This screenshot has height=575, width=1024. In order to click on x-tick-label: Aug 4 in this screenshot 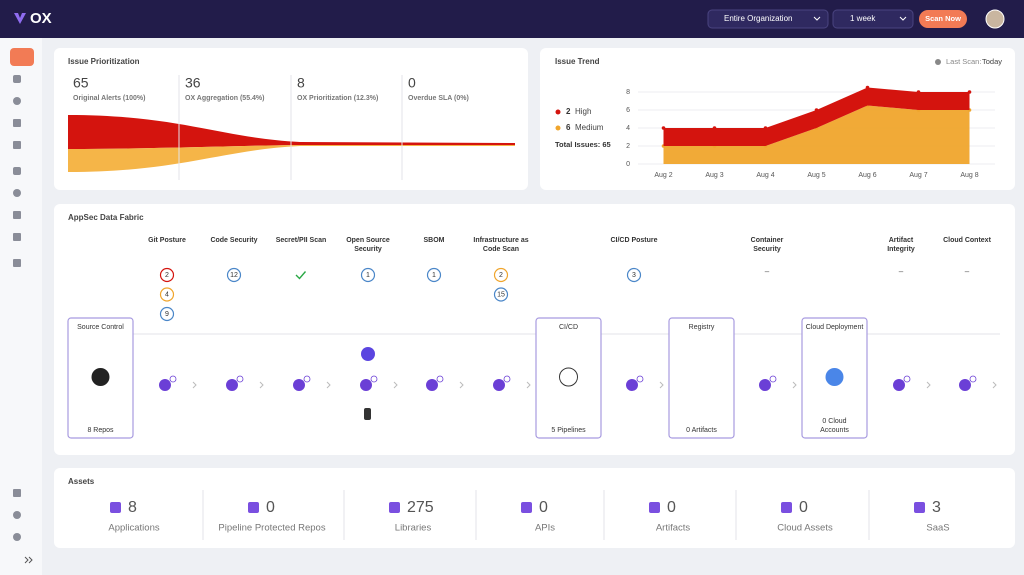, I will do `click(765, 175)`.